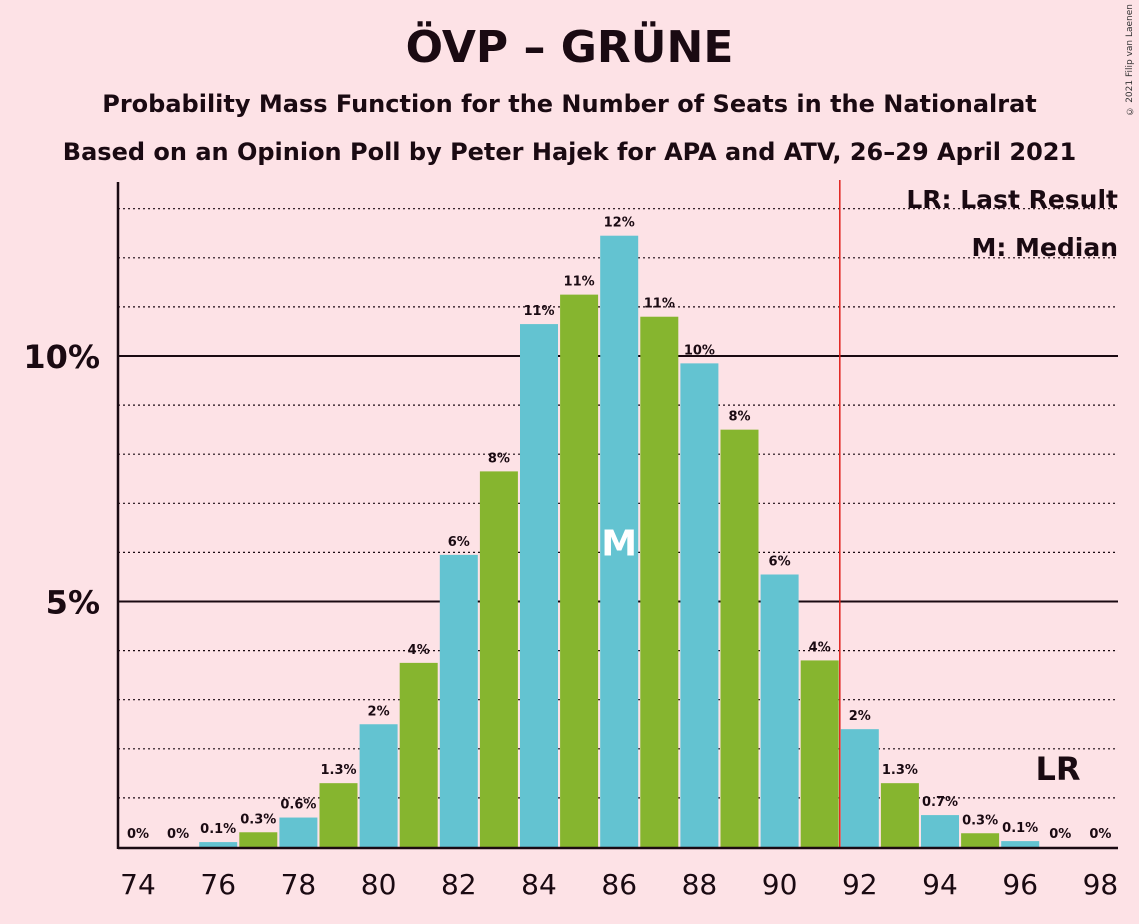  What do you see at coordinates (1101, 884) in the screenshot?
I see `x-tick-label: 98` at bounding box center [1101, 884].